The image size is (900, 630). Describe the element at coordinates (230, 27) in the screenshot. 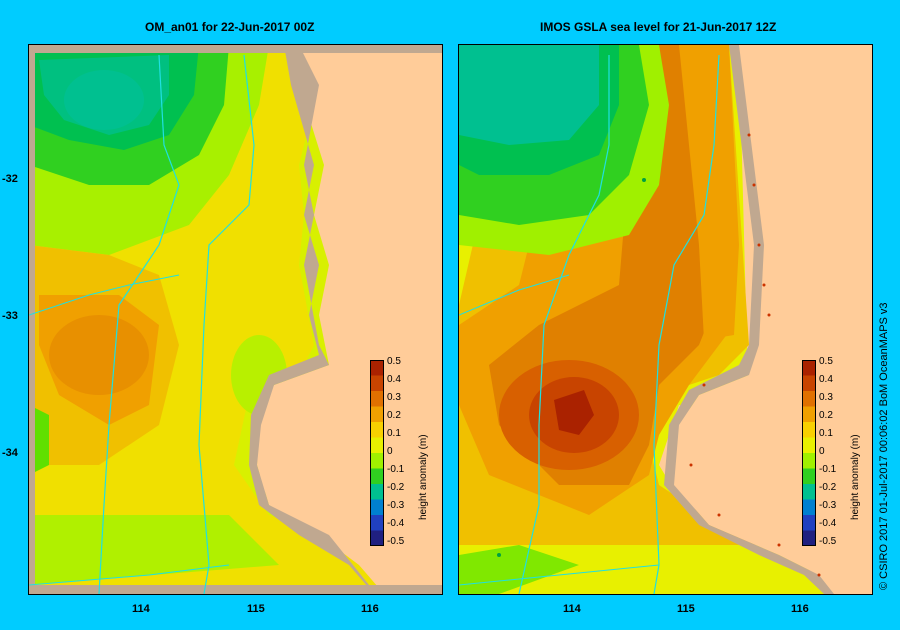

I see `left-panel-title: OM_an01 for 22-Jun-2017 00Z` at that location.